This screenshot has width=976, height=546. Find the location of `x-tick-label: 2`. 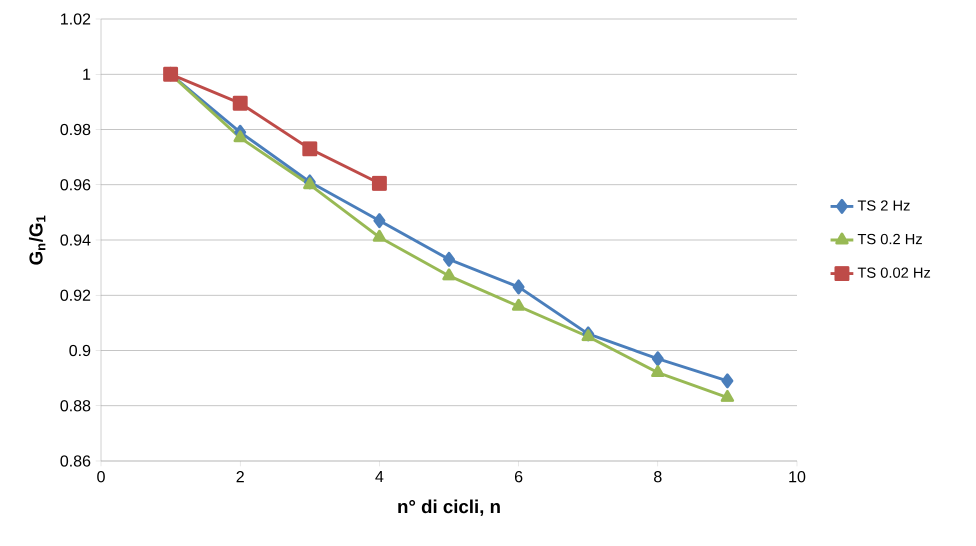

x-tick-label: 2 is located at coordinates (240, 476).